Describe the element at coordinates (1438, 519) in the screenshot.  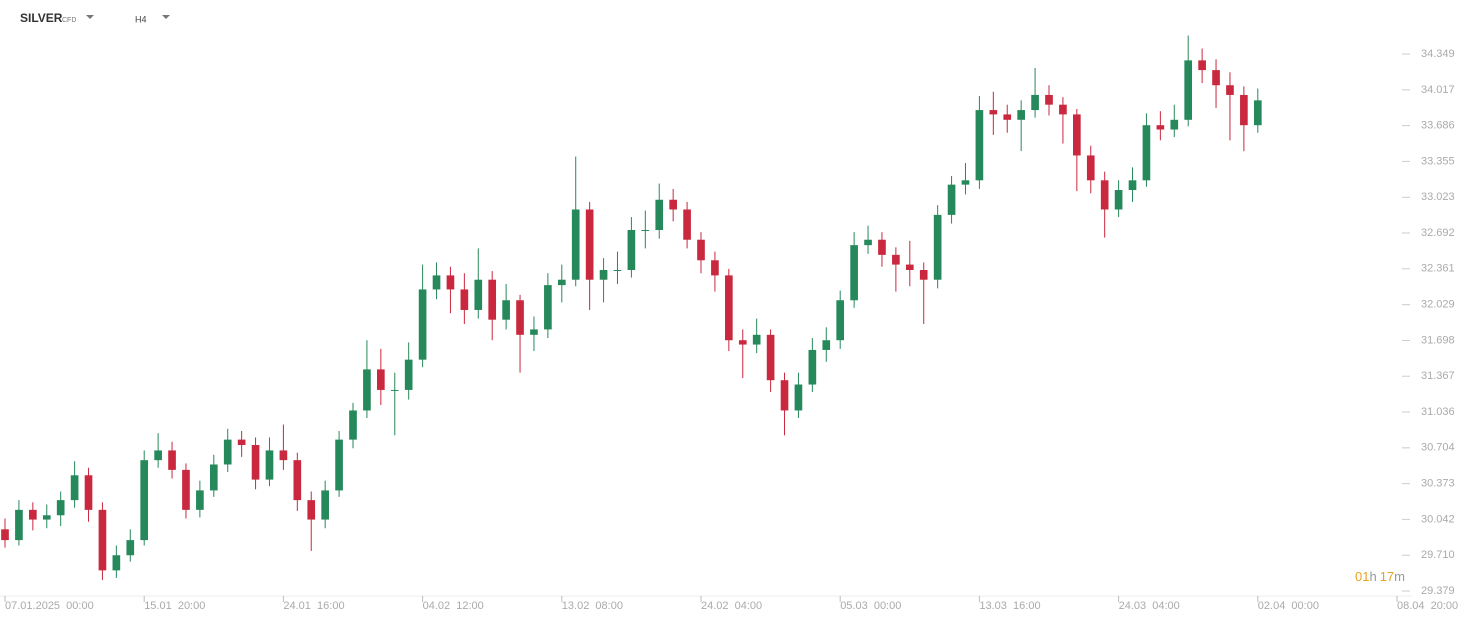
I see `y-tick-label: 30.042` at that location.